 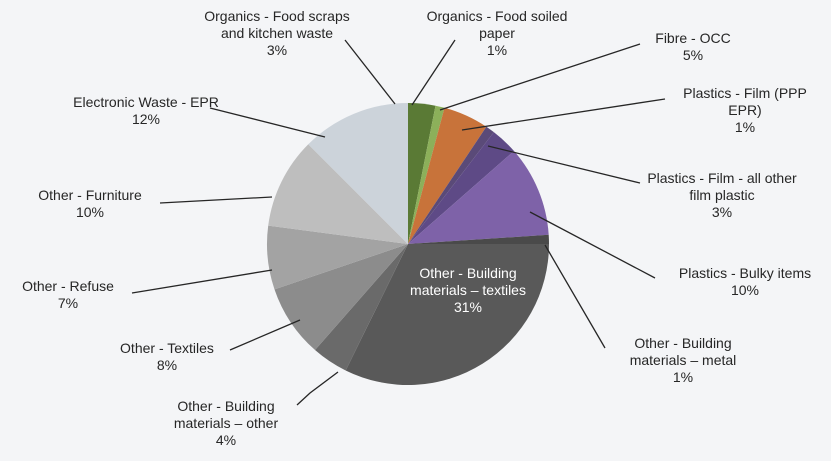 I want to click on value-label: 7%, so click(x=68, y=303).